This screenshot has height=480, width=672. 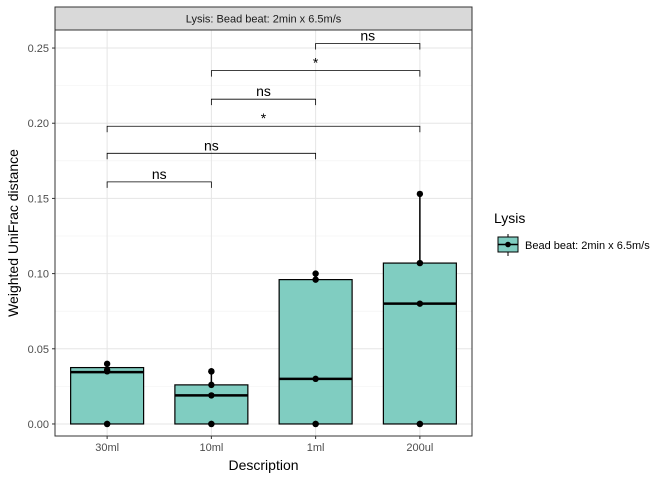 I want to click on y-tick-label: 0.20, so click(x=38, y=124).